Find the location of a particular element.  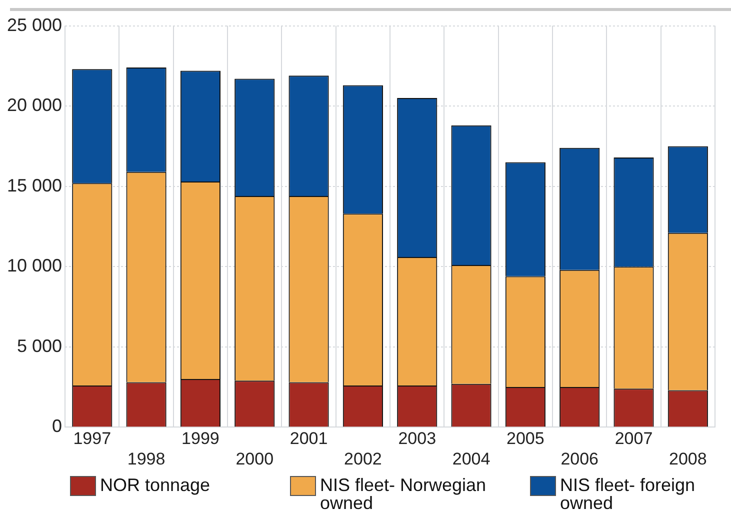

x-tick-label: 1999 is located at coordinates (201, 438).